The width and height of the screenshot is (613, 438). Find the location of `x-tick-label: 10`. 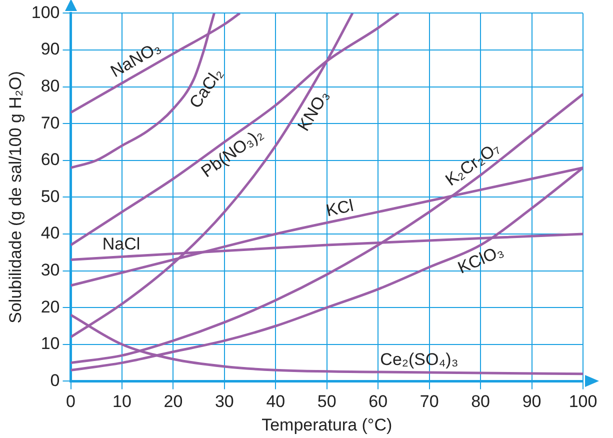

x-tick-label: 10 is located at coordinates (122, 402).